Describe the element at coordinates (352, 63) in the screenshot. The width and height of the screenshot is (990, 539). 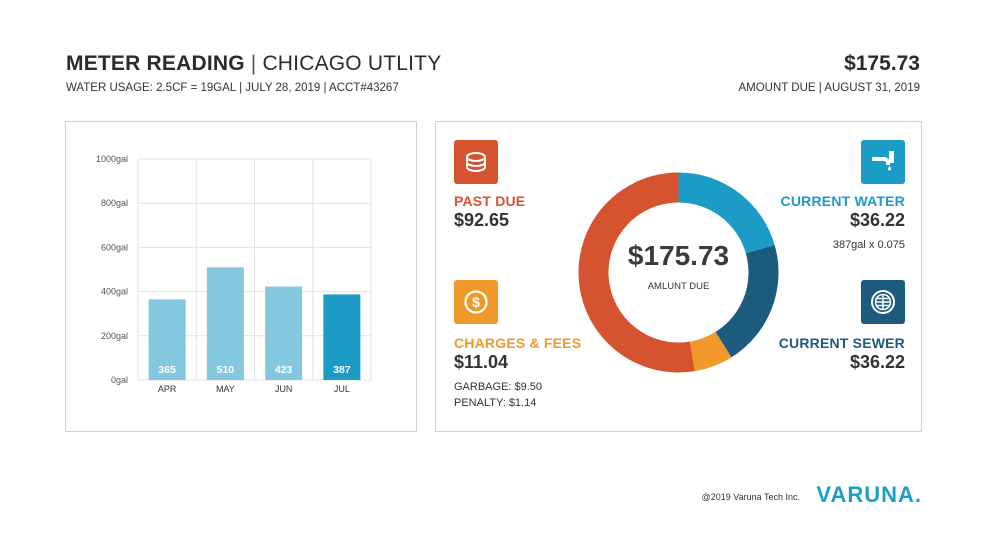
I see `utility-name: CHICAGO UTLITY` at that location.